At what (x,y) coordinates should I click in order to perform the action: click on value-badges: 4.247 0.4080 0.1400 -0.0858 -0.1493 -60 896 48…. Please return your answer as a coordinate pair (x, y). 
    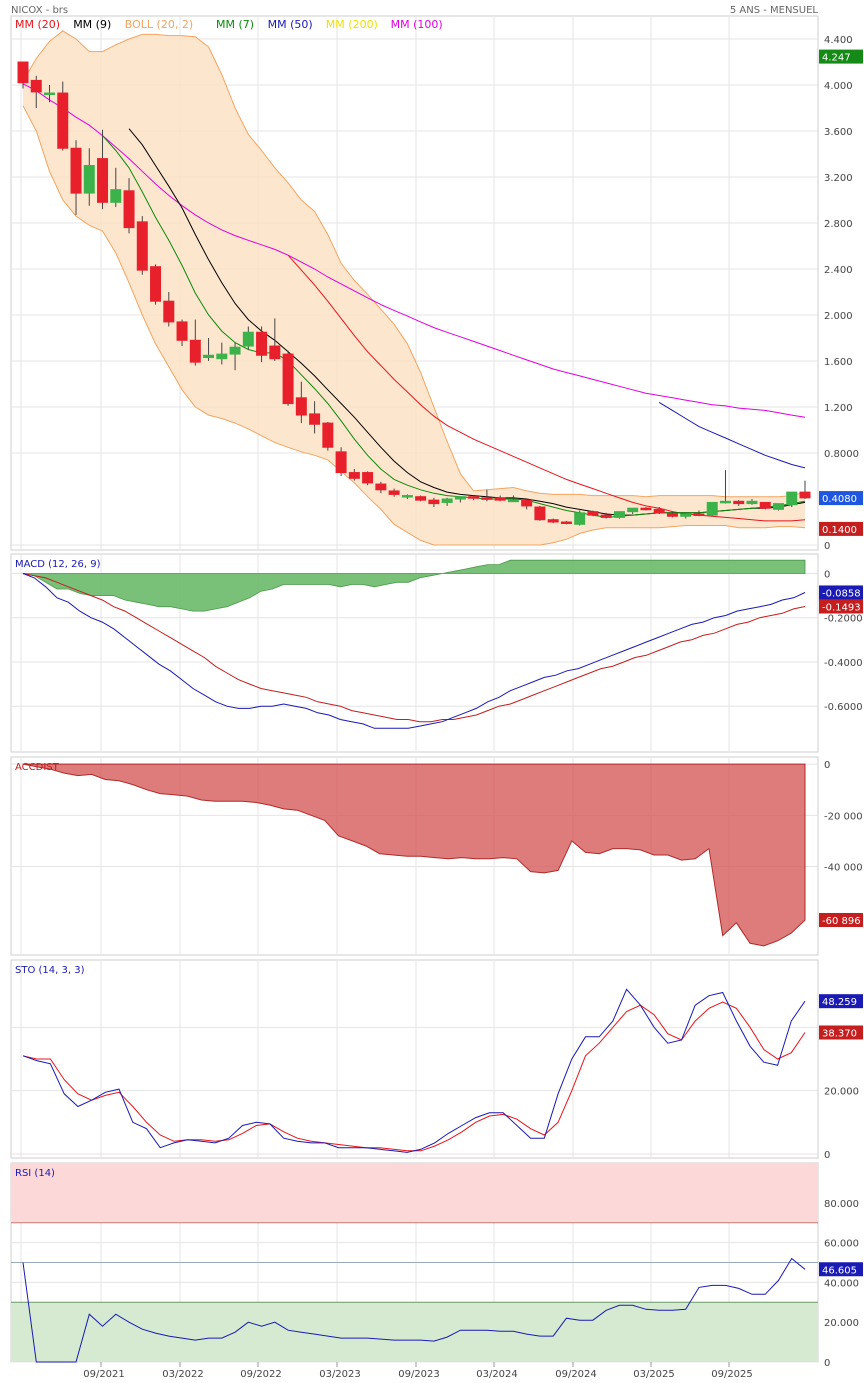
    Looking at the image, I should click on (841, 663).